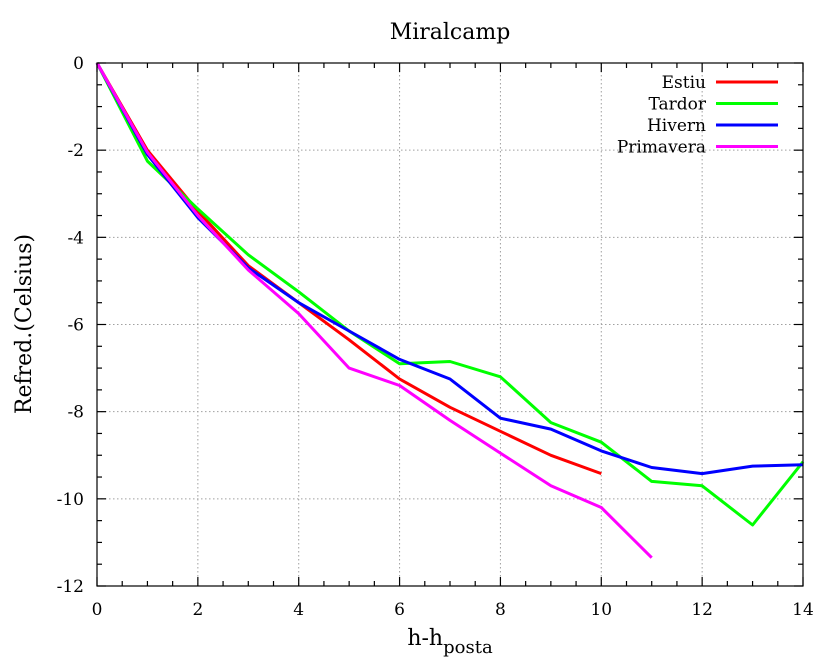  Describe the element at coordinates (75, 238) in the screenshot. I see `y-tick-label: -4` at that location.